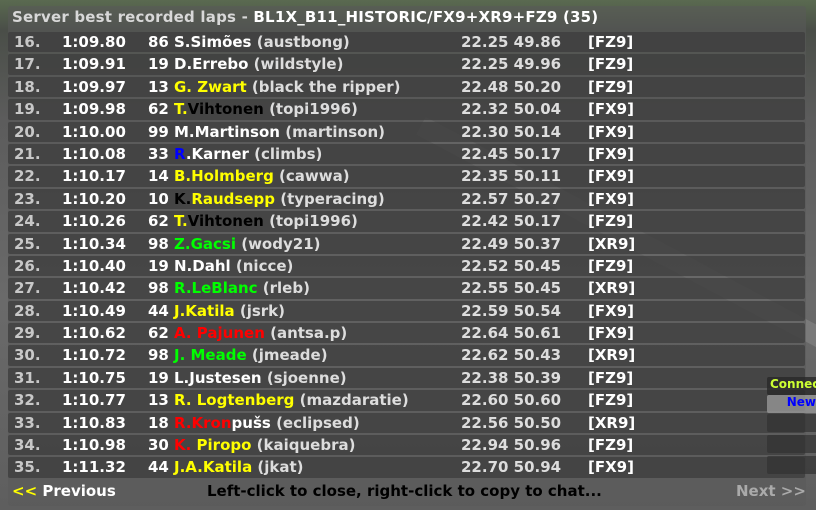 Image resolution: width=816 pixels, height=510 pixels. Describe the element at coordinates (511, 198) in the screenshot. I see `split-times: 22.57 50.27` at that location.